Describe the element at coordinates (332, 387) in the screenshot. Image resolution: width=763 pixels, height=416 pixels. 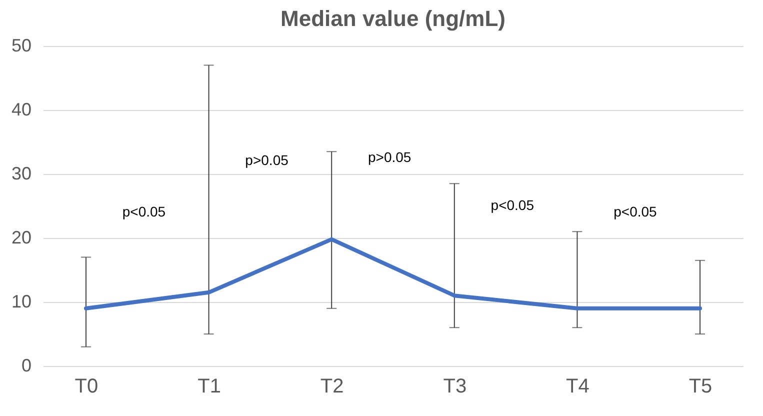
I see `x-tick-label: T2` at that location.